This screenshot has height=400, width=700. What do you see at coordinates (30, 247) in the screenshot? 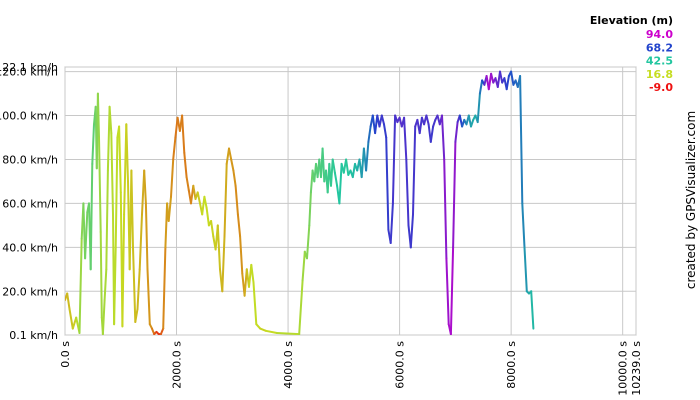
I see `y-tick-label: 40.0 km/h` at bounding box center [30, 247].